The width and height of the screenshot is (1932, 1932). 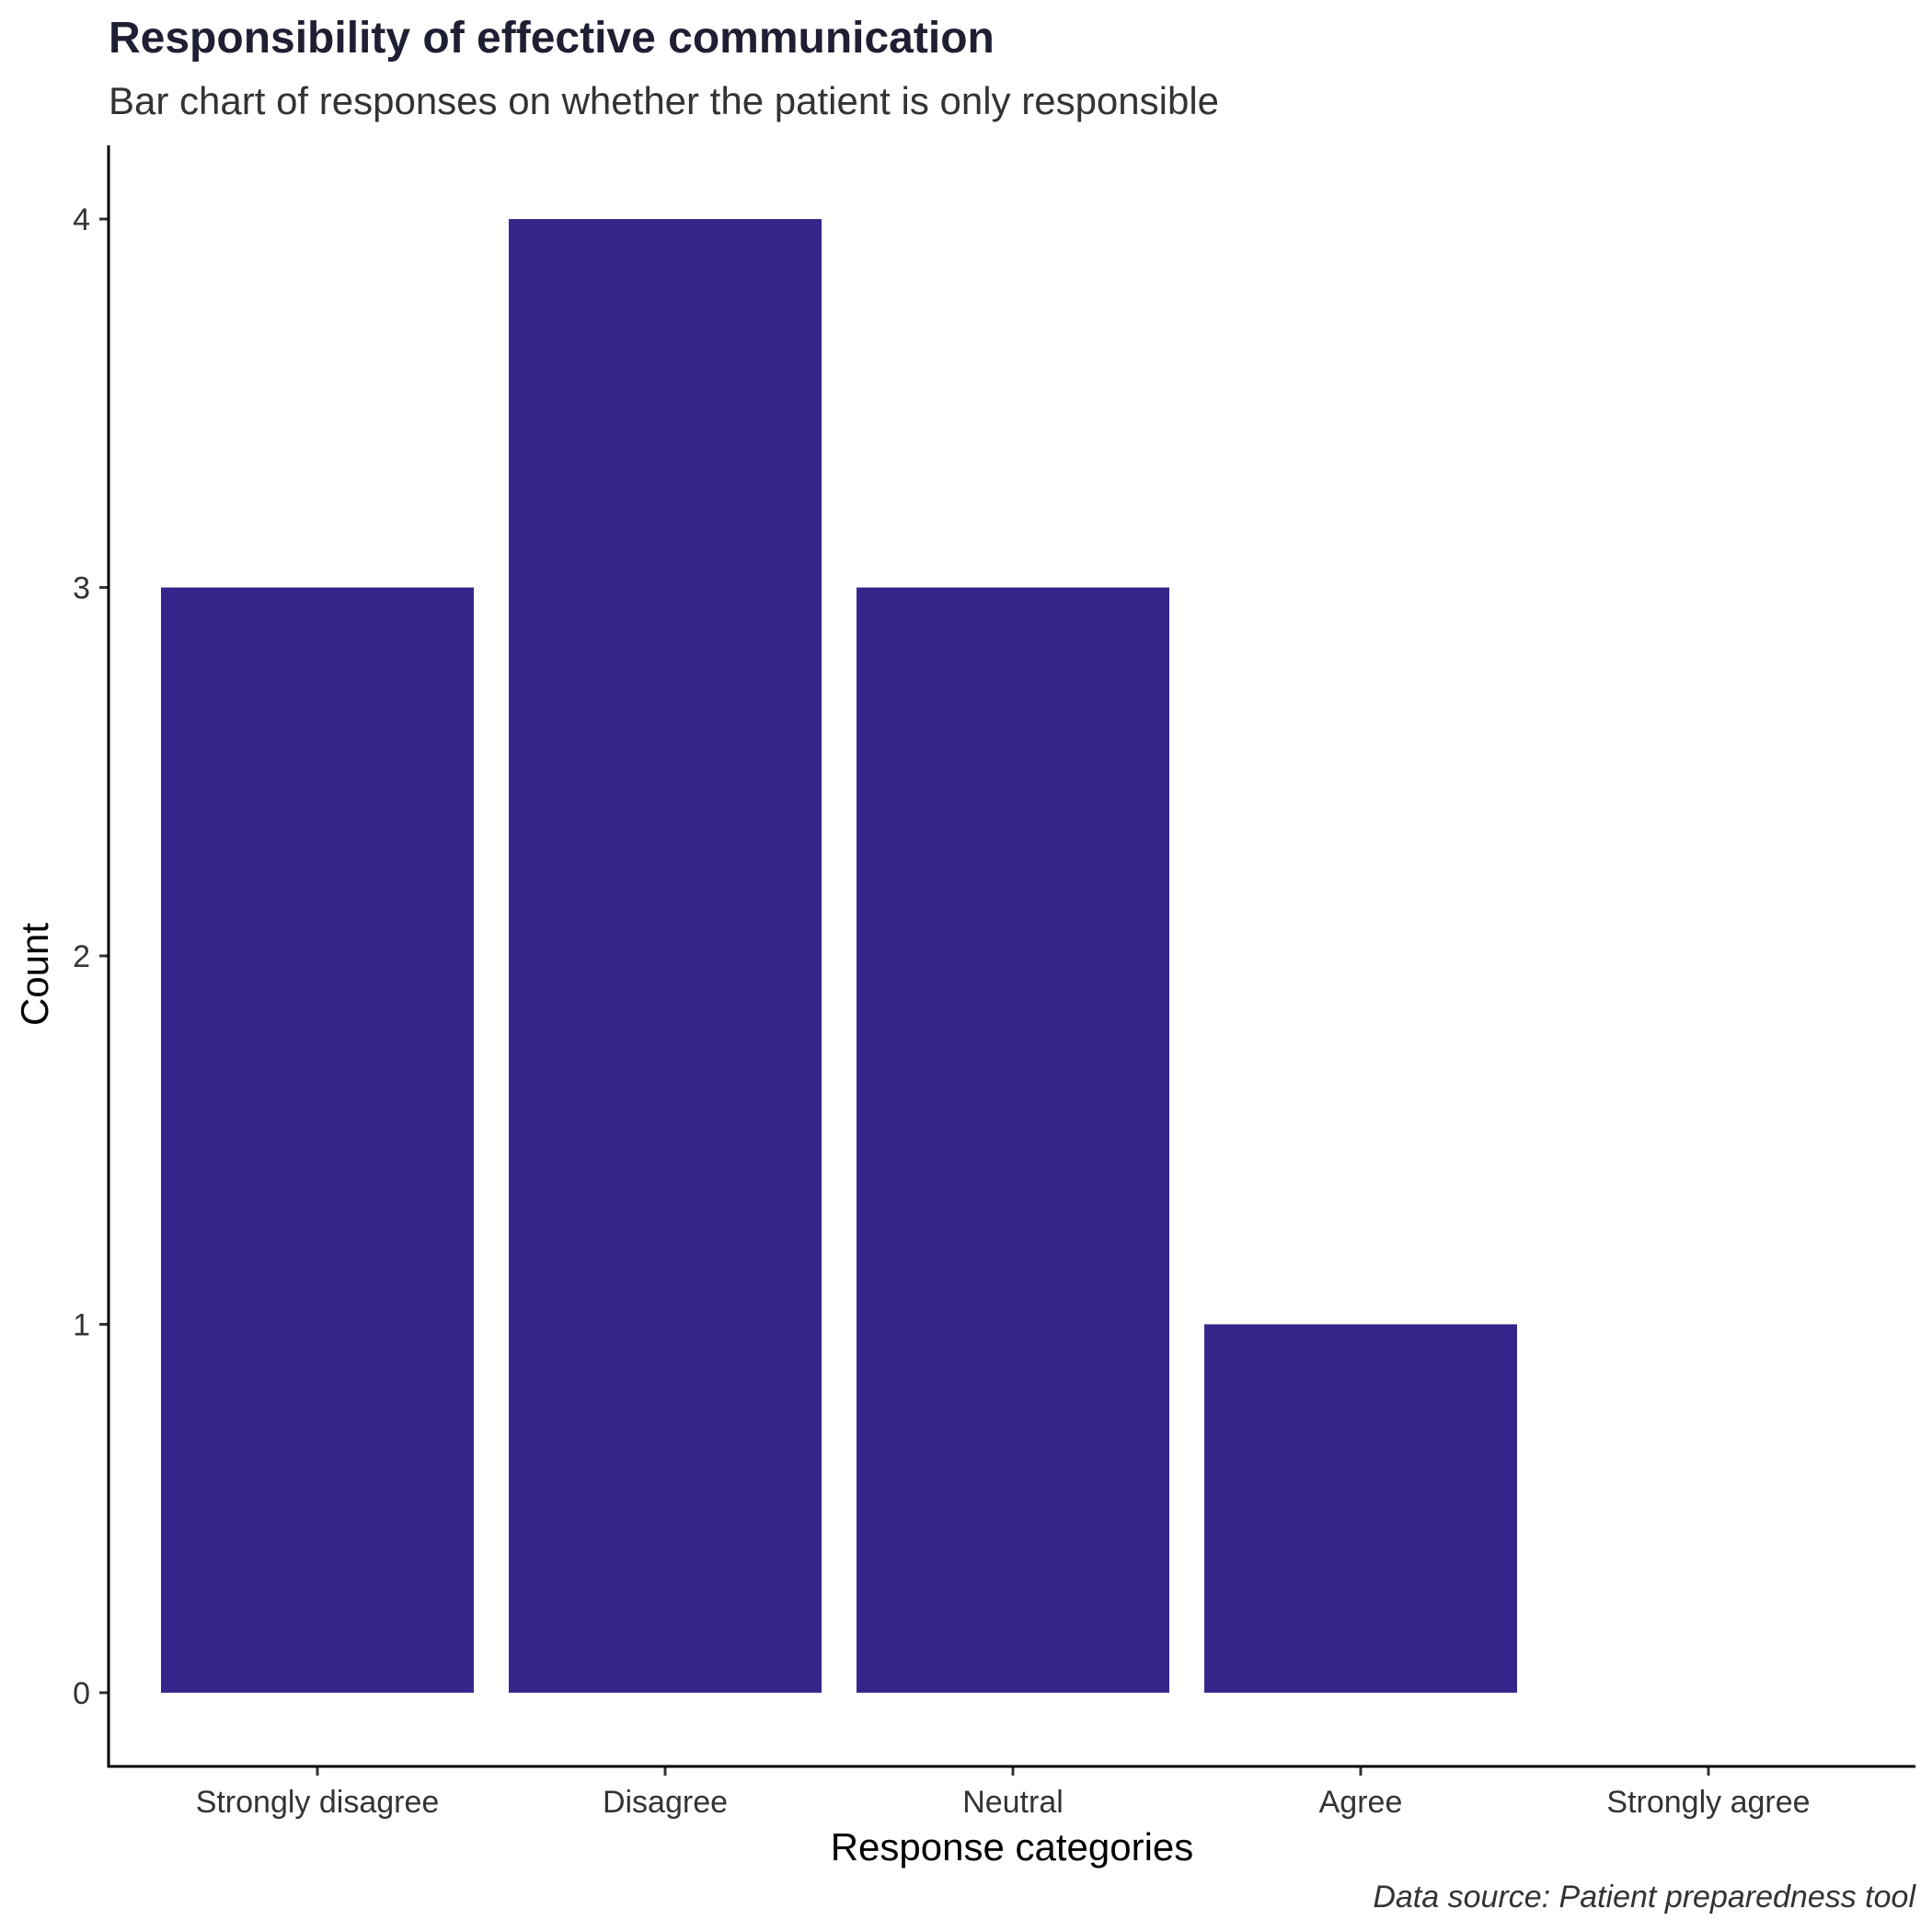 What do you see at coordinates (1013, 1802) in the screenshot?
I see `x-tick-label: Neutral` at bounding box center [1013, 1802].